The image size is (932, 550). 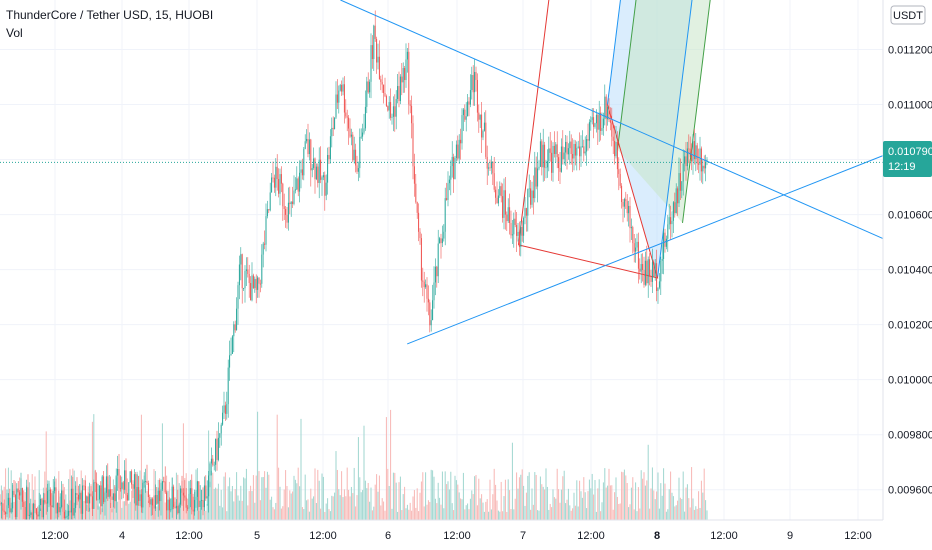 I want to click on volume-label: Vol, so click(x=14, y=33).